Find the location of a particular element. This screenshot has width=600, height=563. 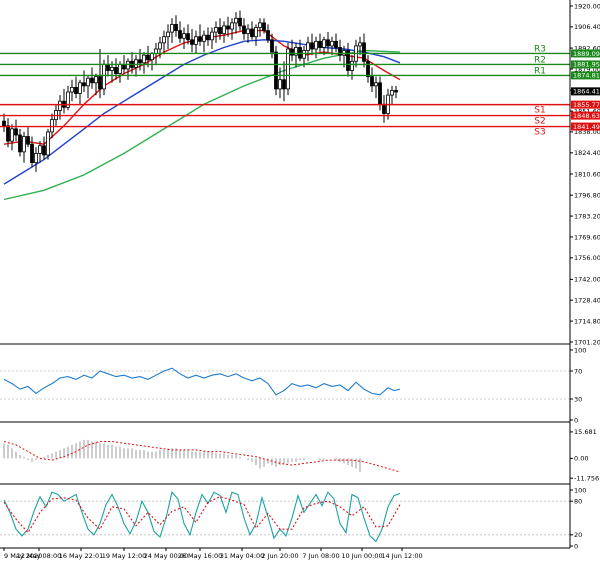

level-price-tag-text-r1: 1874.81 is located at coordinates (586, 76).